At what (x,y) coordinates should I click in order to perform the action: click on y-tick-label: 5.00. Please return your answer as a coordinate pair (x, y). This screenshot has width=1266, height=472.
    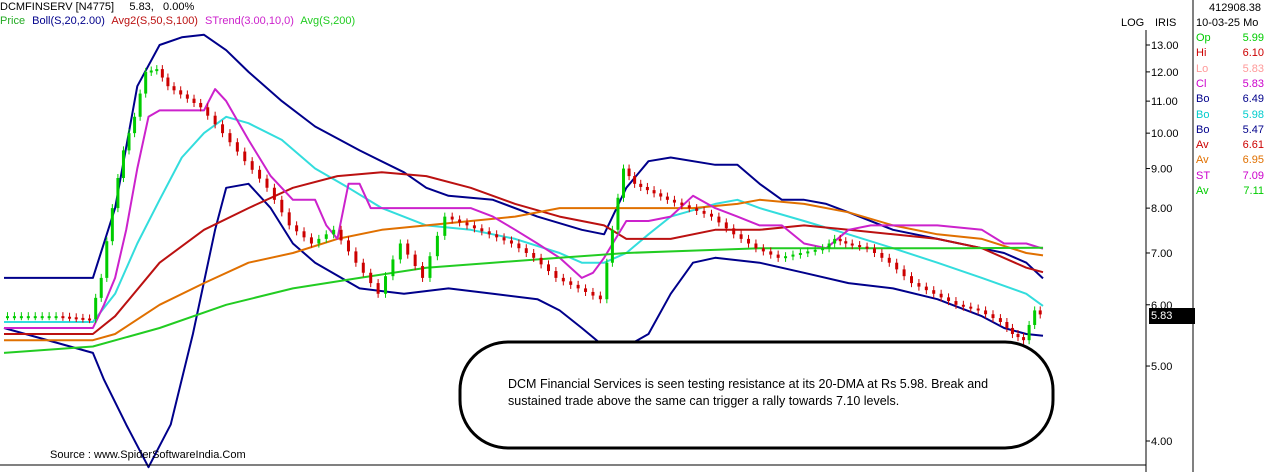
    Looking at the image, I should click on (1161, 367).